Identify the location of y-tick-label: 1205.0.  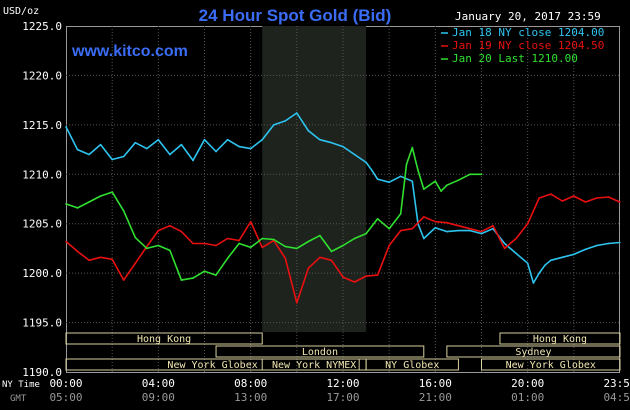
(42, 224).